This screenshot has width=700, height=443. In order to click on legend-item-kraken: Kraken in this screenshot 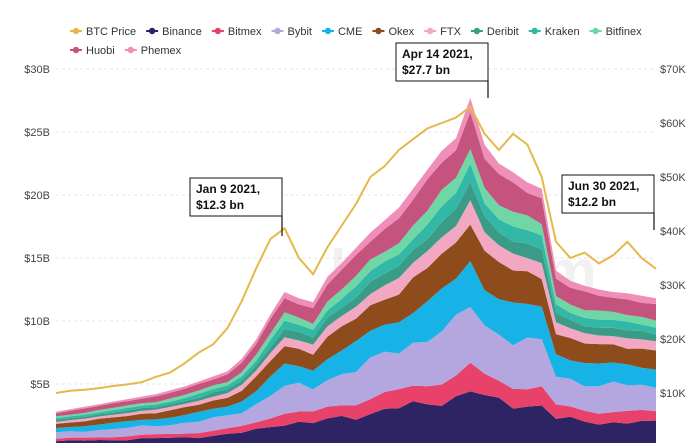, I will do `click(554, 32)`.